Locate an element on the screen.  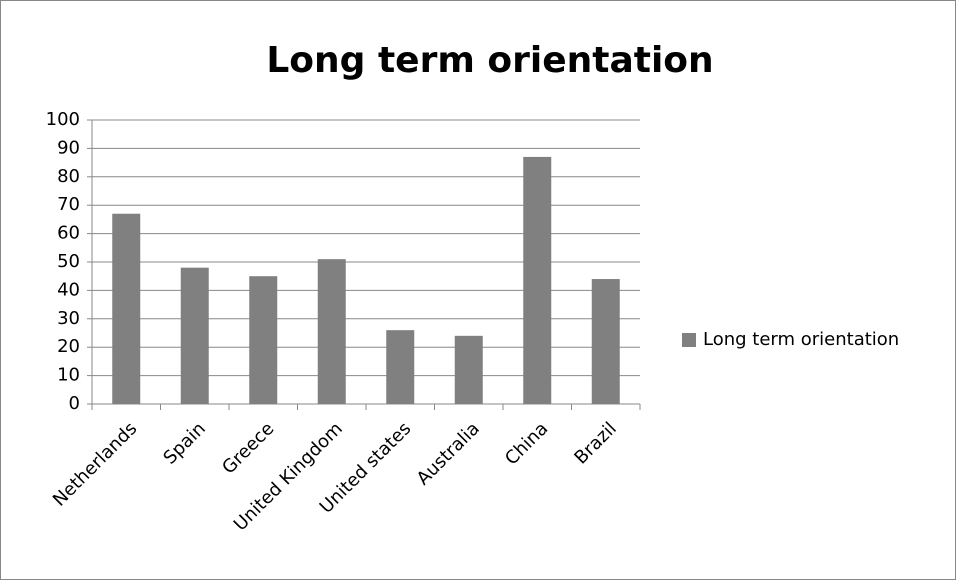
legend-label: Long term orientation is located at coordinates (801, 339).